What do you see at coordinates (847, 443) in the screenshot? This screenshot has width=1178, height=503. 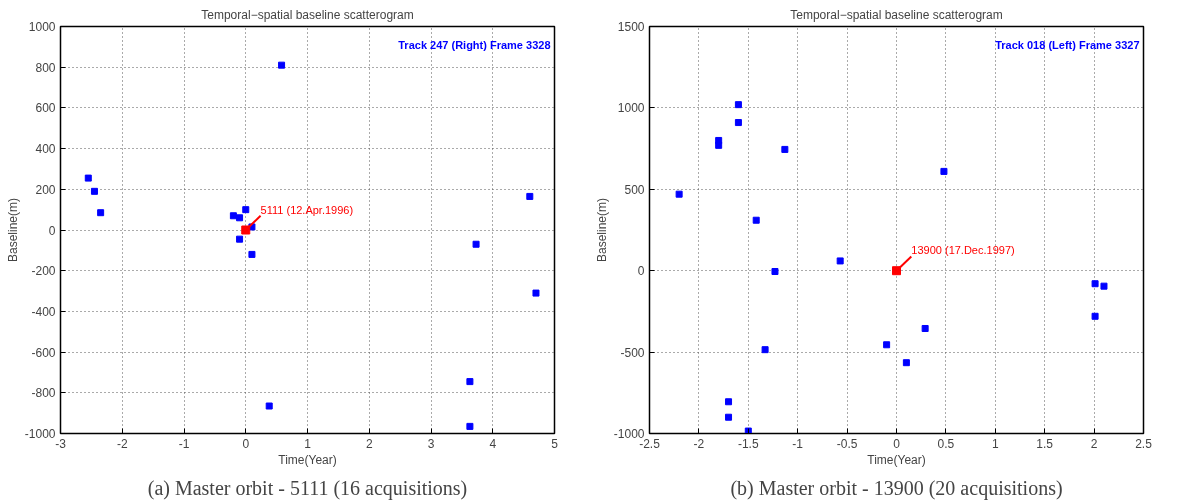 I see `x-tick-label: -0.5` at bounding box center [847, 443].